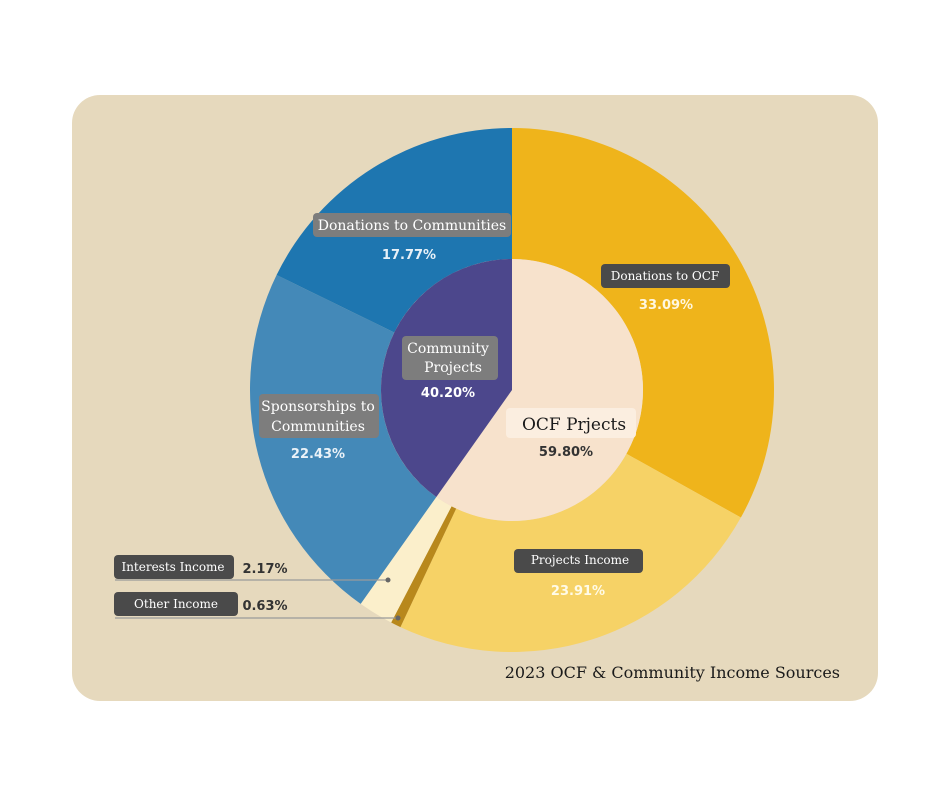  I want to click on label-community-projects-line2: Projects, so click(453, 368).